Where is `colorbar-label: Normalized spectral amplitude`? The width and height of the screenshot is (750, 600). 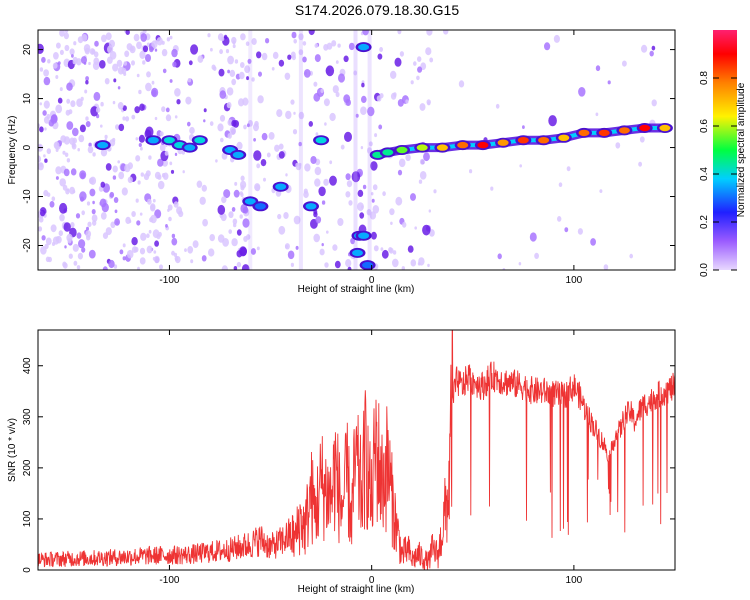
colorbar-label: Normalized spectral amplitude is located at coordinates (741, 149).